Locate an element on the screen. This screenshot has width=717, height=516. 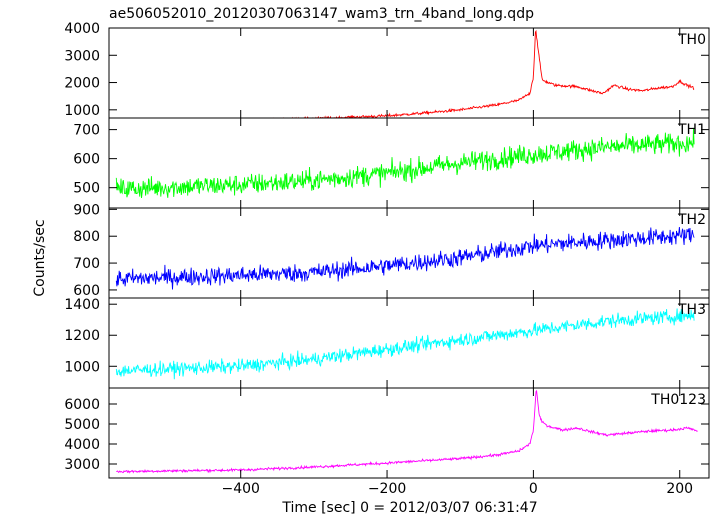
series-line-th0 is located at coordinates (471, 73).